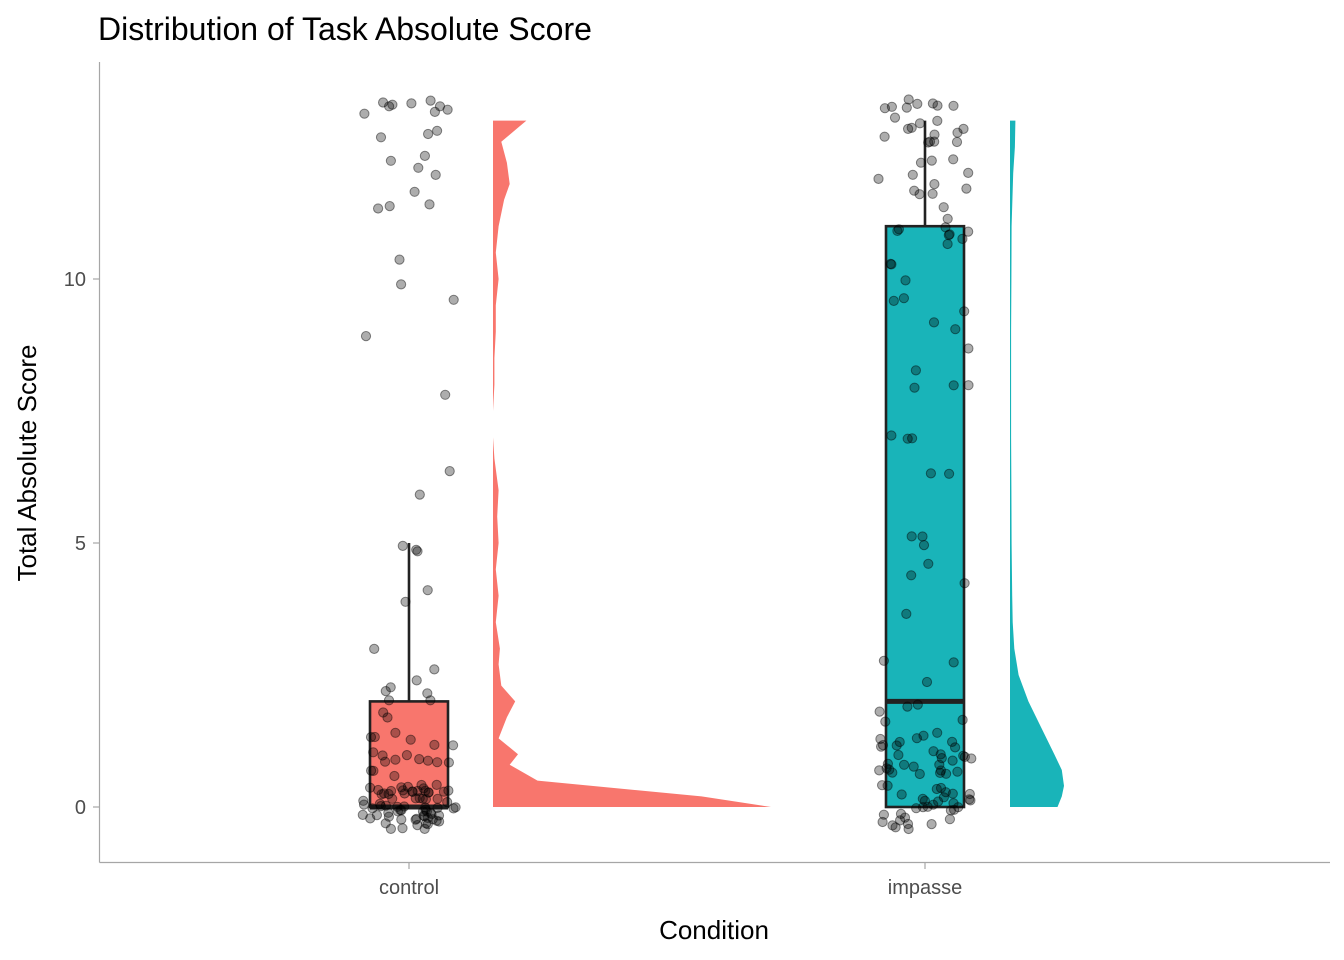 This screenshot has height=960, width=1344. I want to click on y-axis-ticks: 0 5 10, so click(82, 544).